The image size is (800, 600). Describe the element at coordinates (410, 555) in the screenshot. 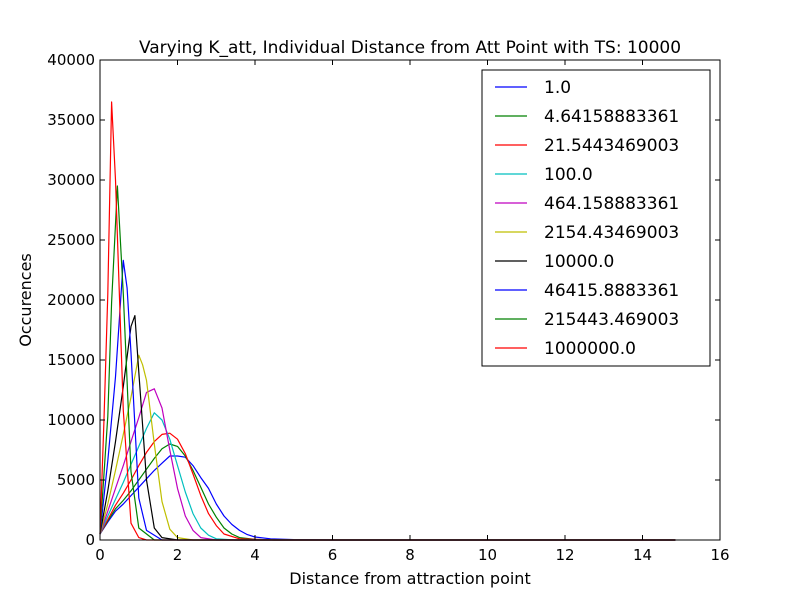

I see `x-tick-label: 8` at that location.